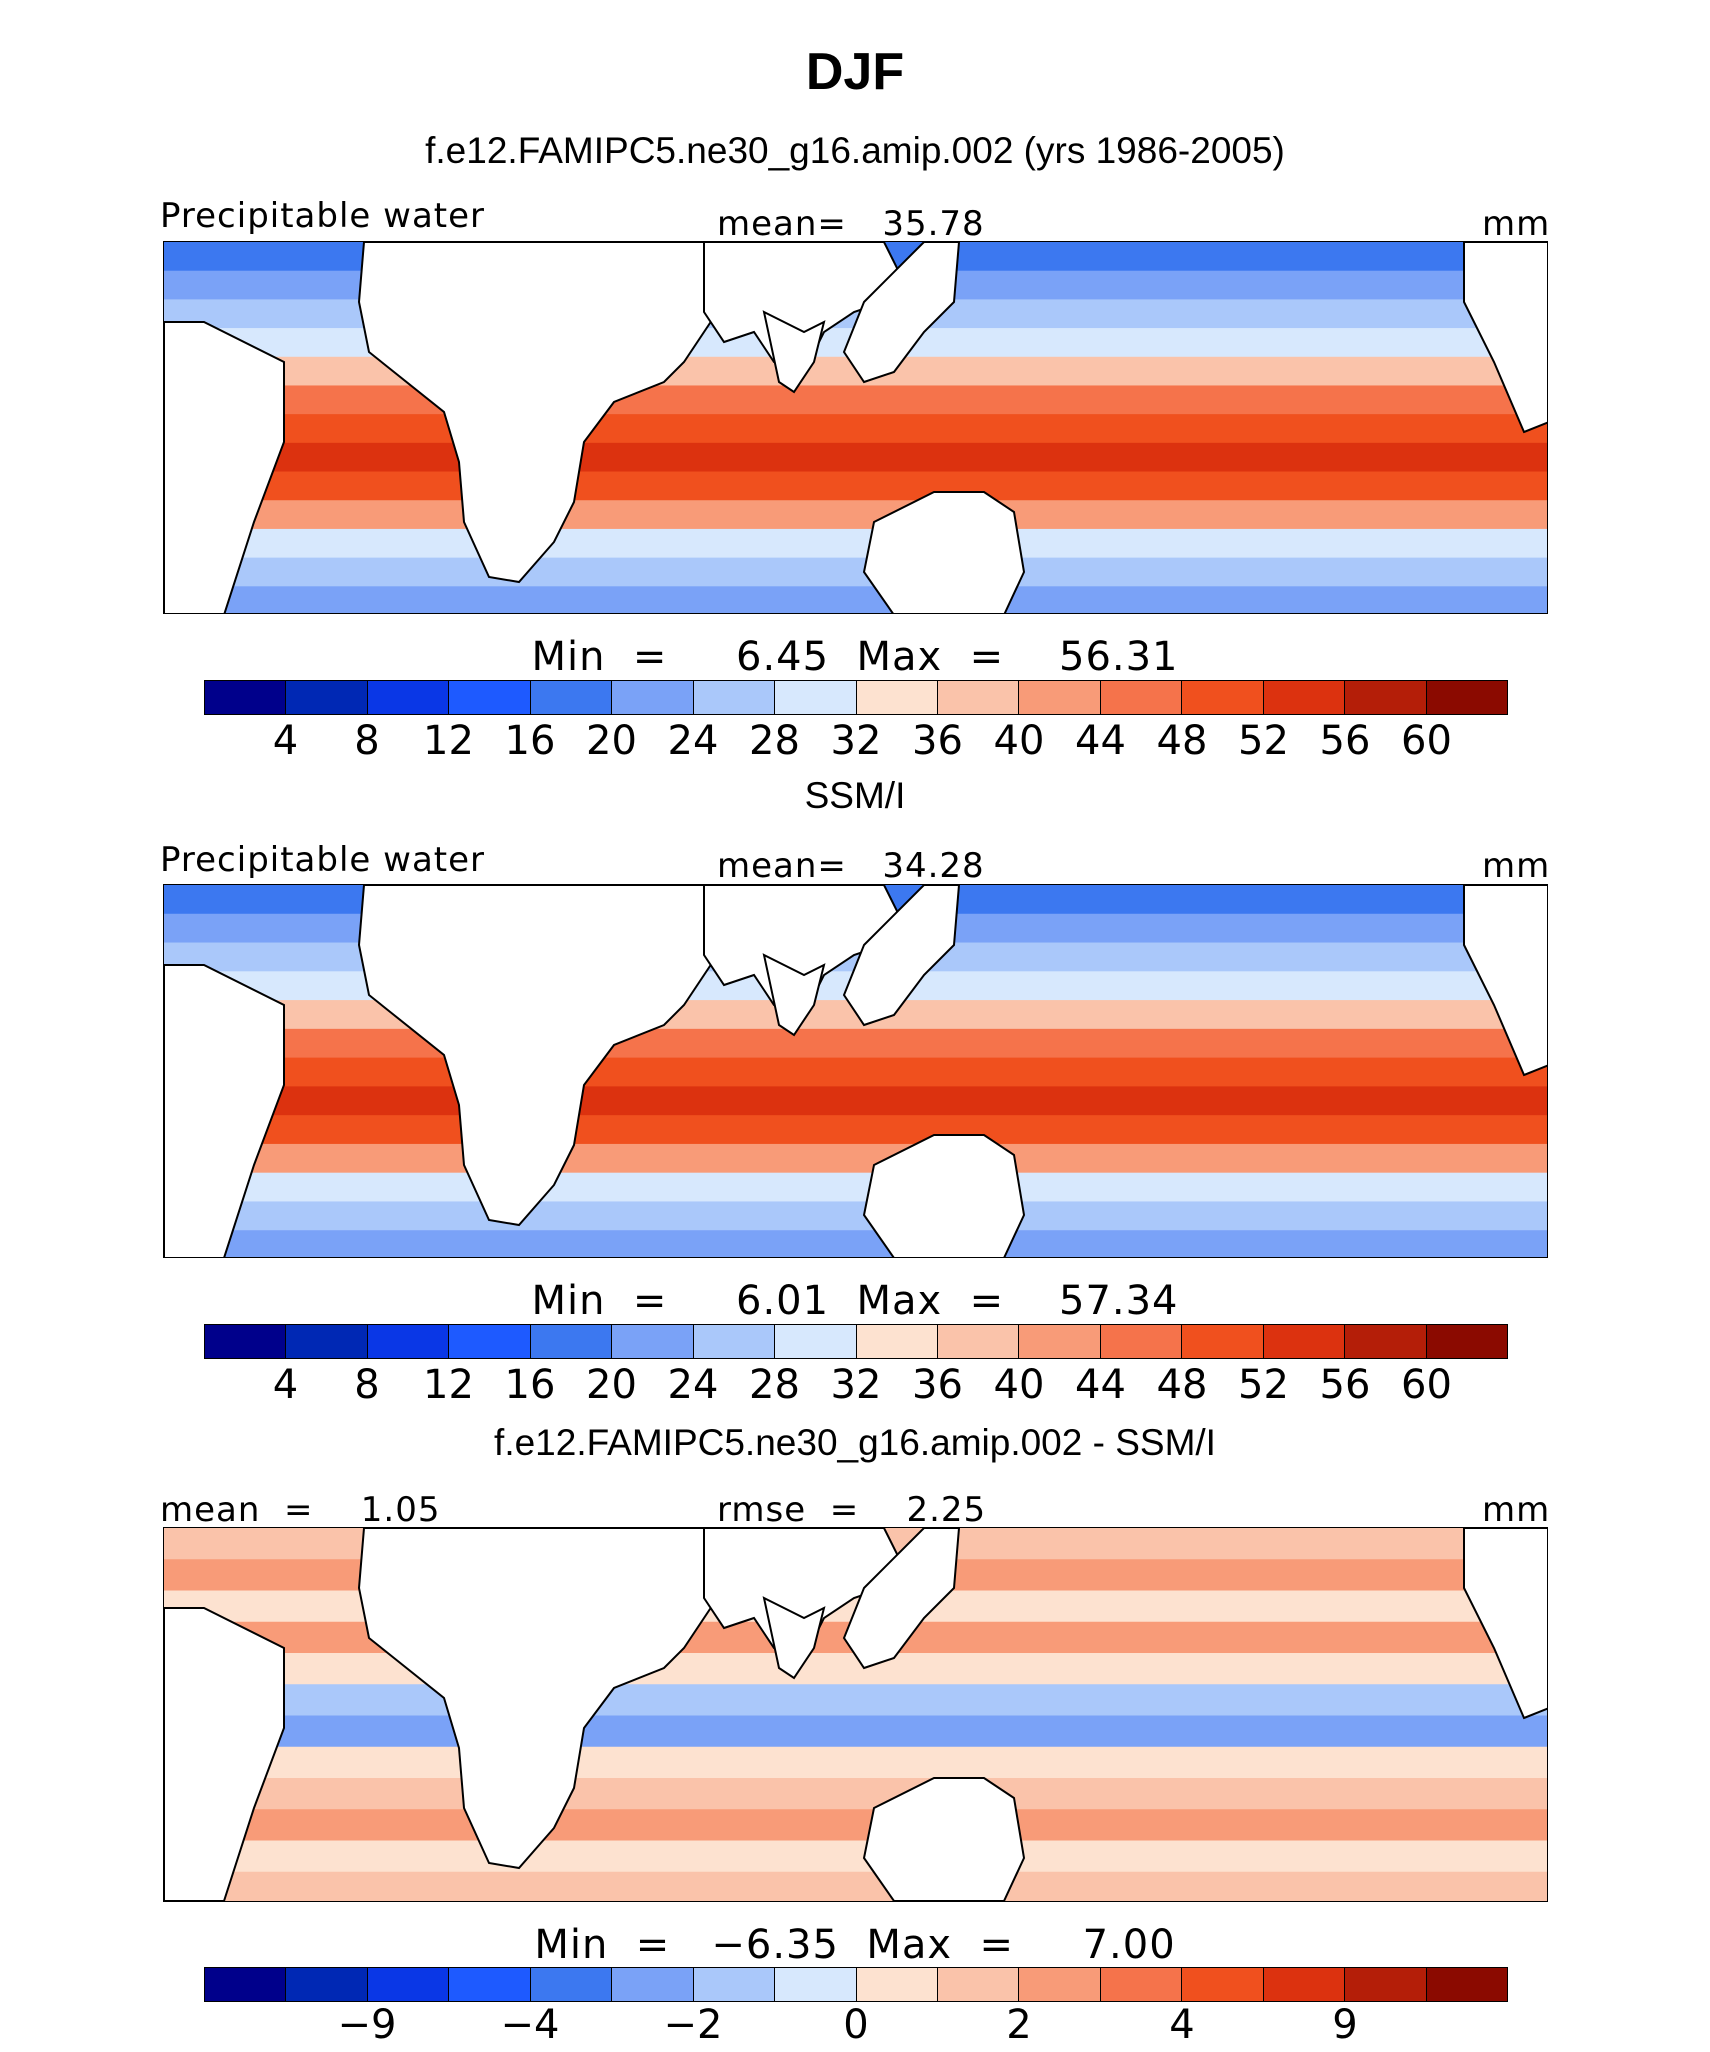  I want to click on panel-1-colorbar-ticks: 4 8 12 16 20 24 28 32 36 40 44 48 52 56 60, so click(855, 743).